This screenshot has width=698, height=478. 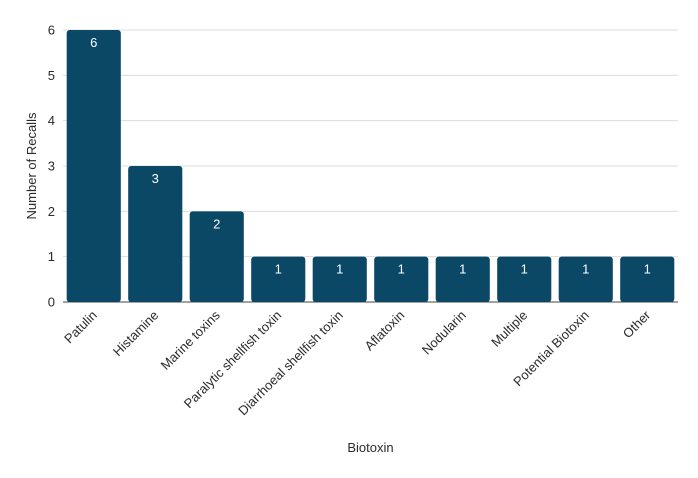 I want to click on x-axis-title: Biotoxin, so click(x=370, y=447).